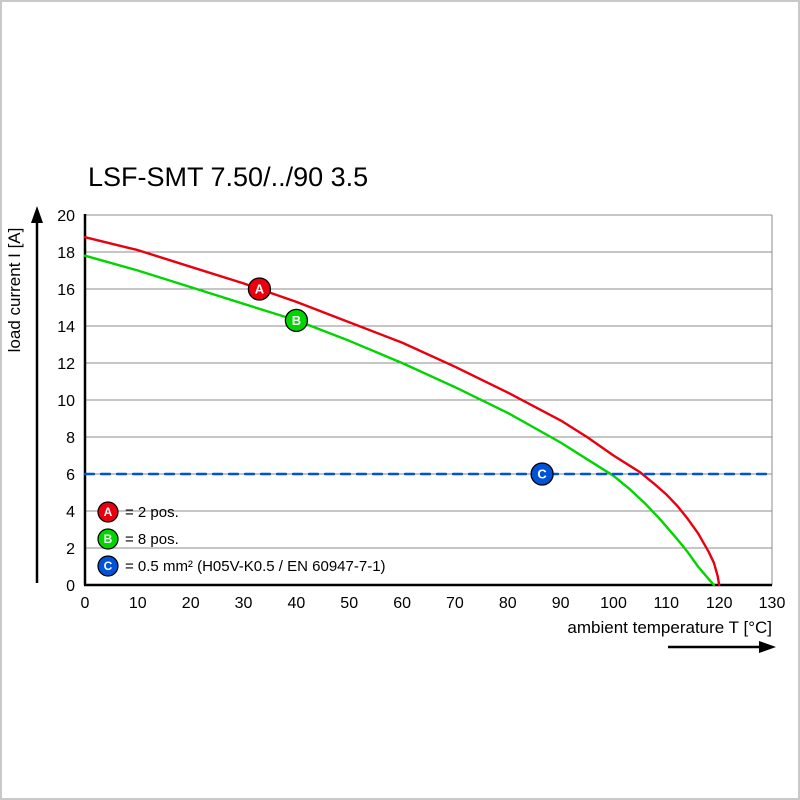 The width and height of the screenshot is (800, 800). Describe the element at coordinates (228, 177) in the screenshot. I see `chart-title: LSF-SMT 7.50/../90 3.5` at that location.